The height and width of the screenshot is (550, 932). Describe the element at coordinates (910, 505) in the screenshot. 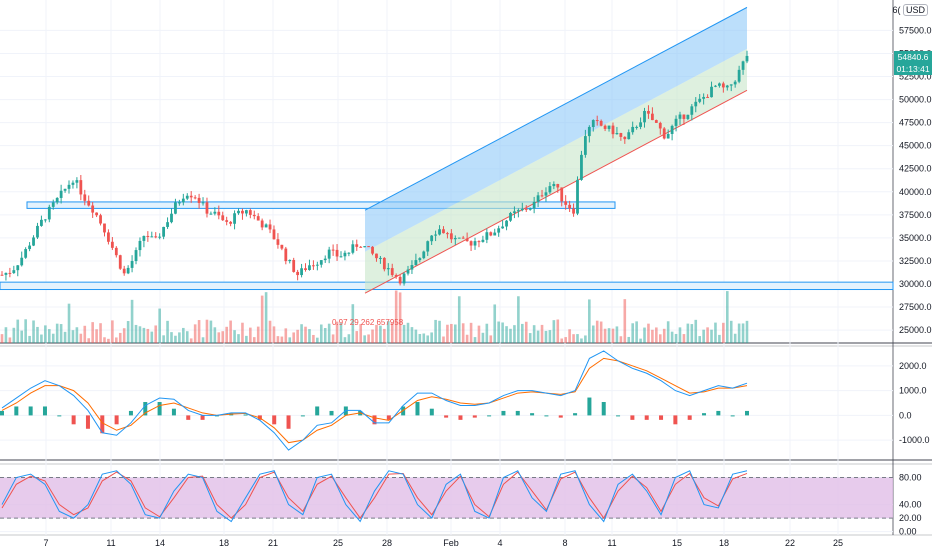

I see `stoch-tick-label: 40.00` at that location.